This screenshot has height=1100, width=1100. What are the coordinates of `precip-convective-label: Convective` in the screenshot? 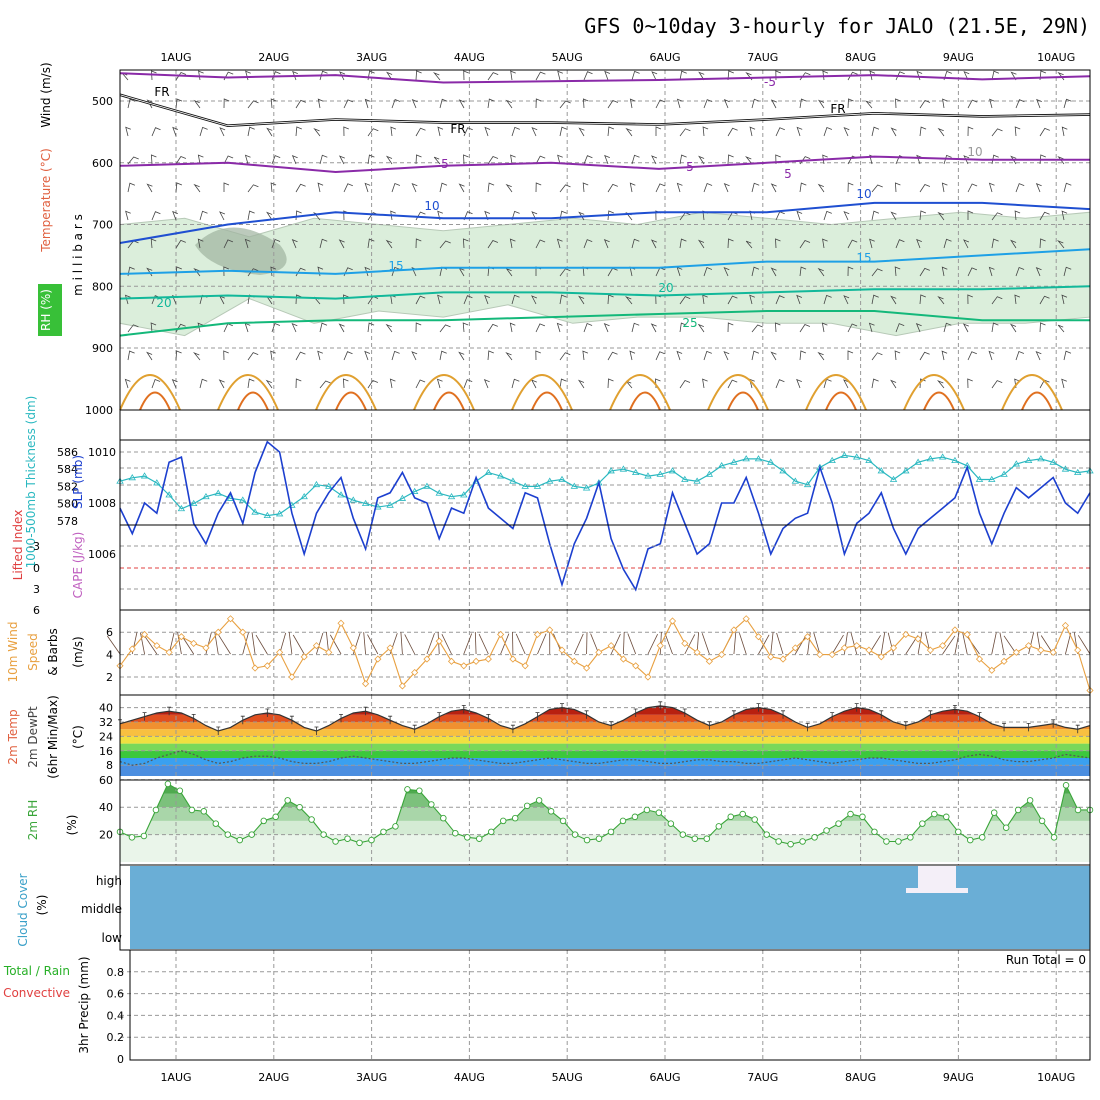 It's located at (36, 993).